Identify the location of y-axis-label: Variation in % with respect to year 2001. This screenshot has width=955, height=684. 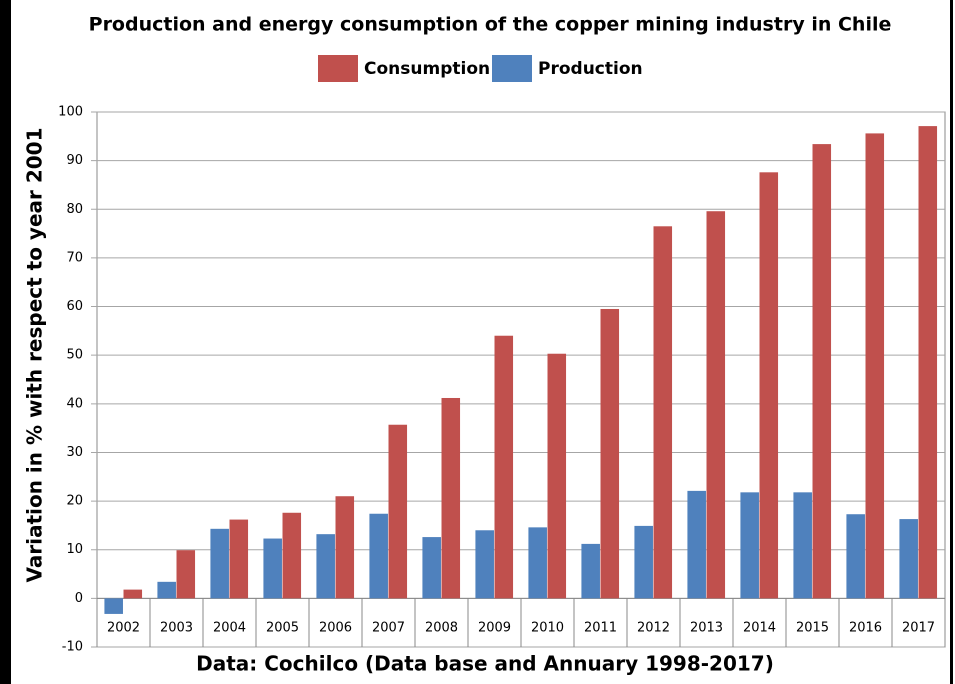
(35, 354).